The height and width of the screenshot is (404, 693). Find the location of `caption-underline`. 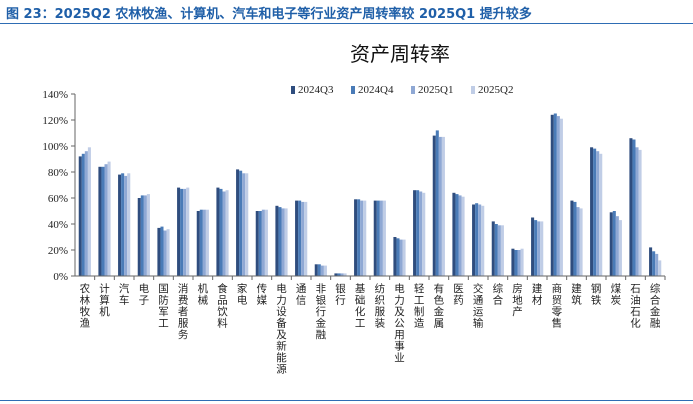

caption-underline is located at coordinates (346, 23).